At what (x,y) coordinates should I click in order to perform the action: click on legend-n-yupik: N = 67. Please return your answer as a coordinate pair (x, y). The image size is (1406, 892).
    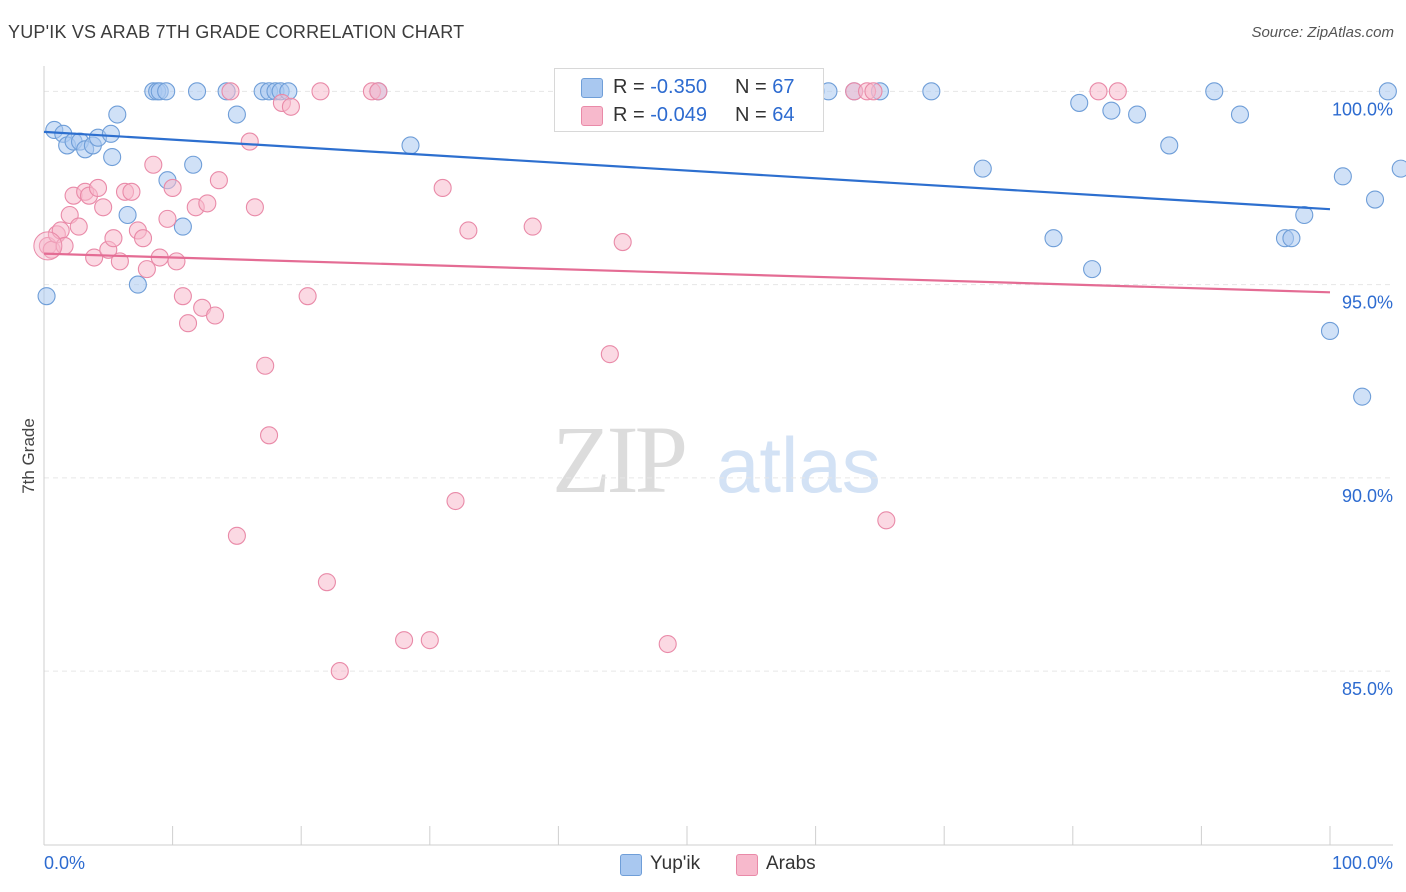
    Looking at the image, I should click on (765, 87).